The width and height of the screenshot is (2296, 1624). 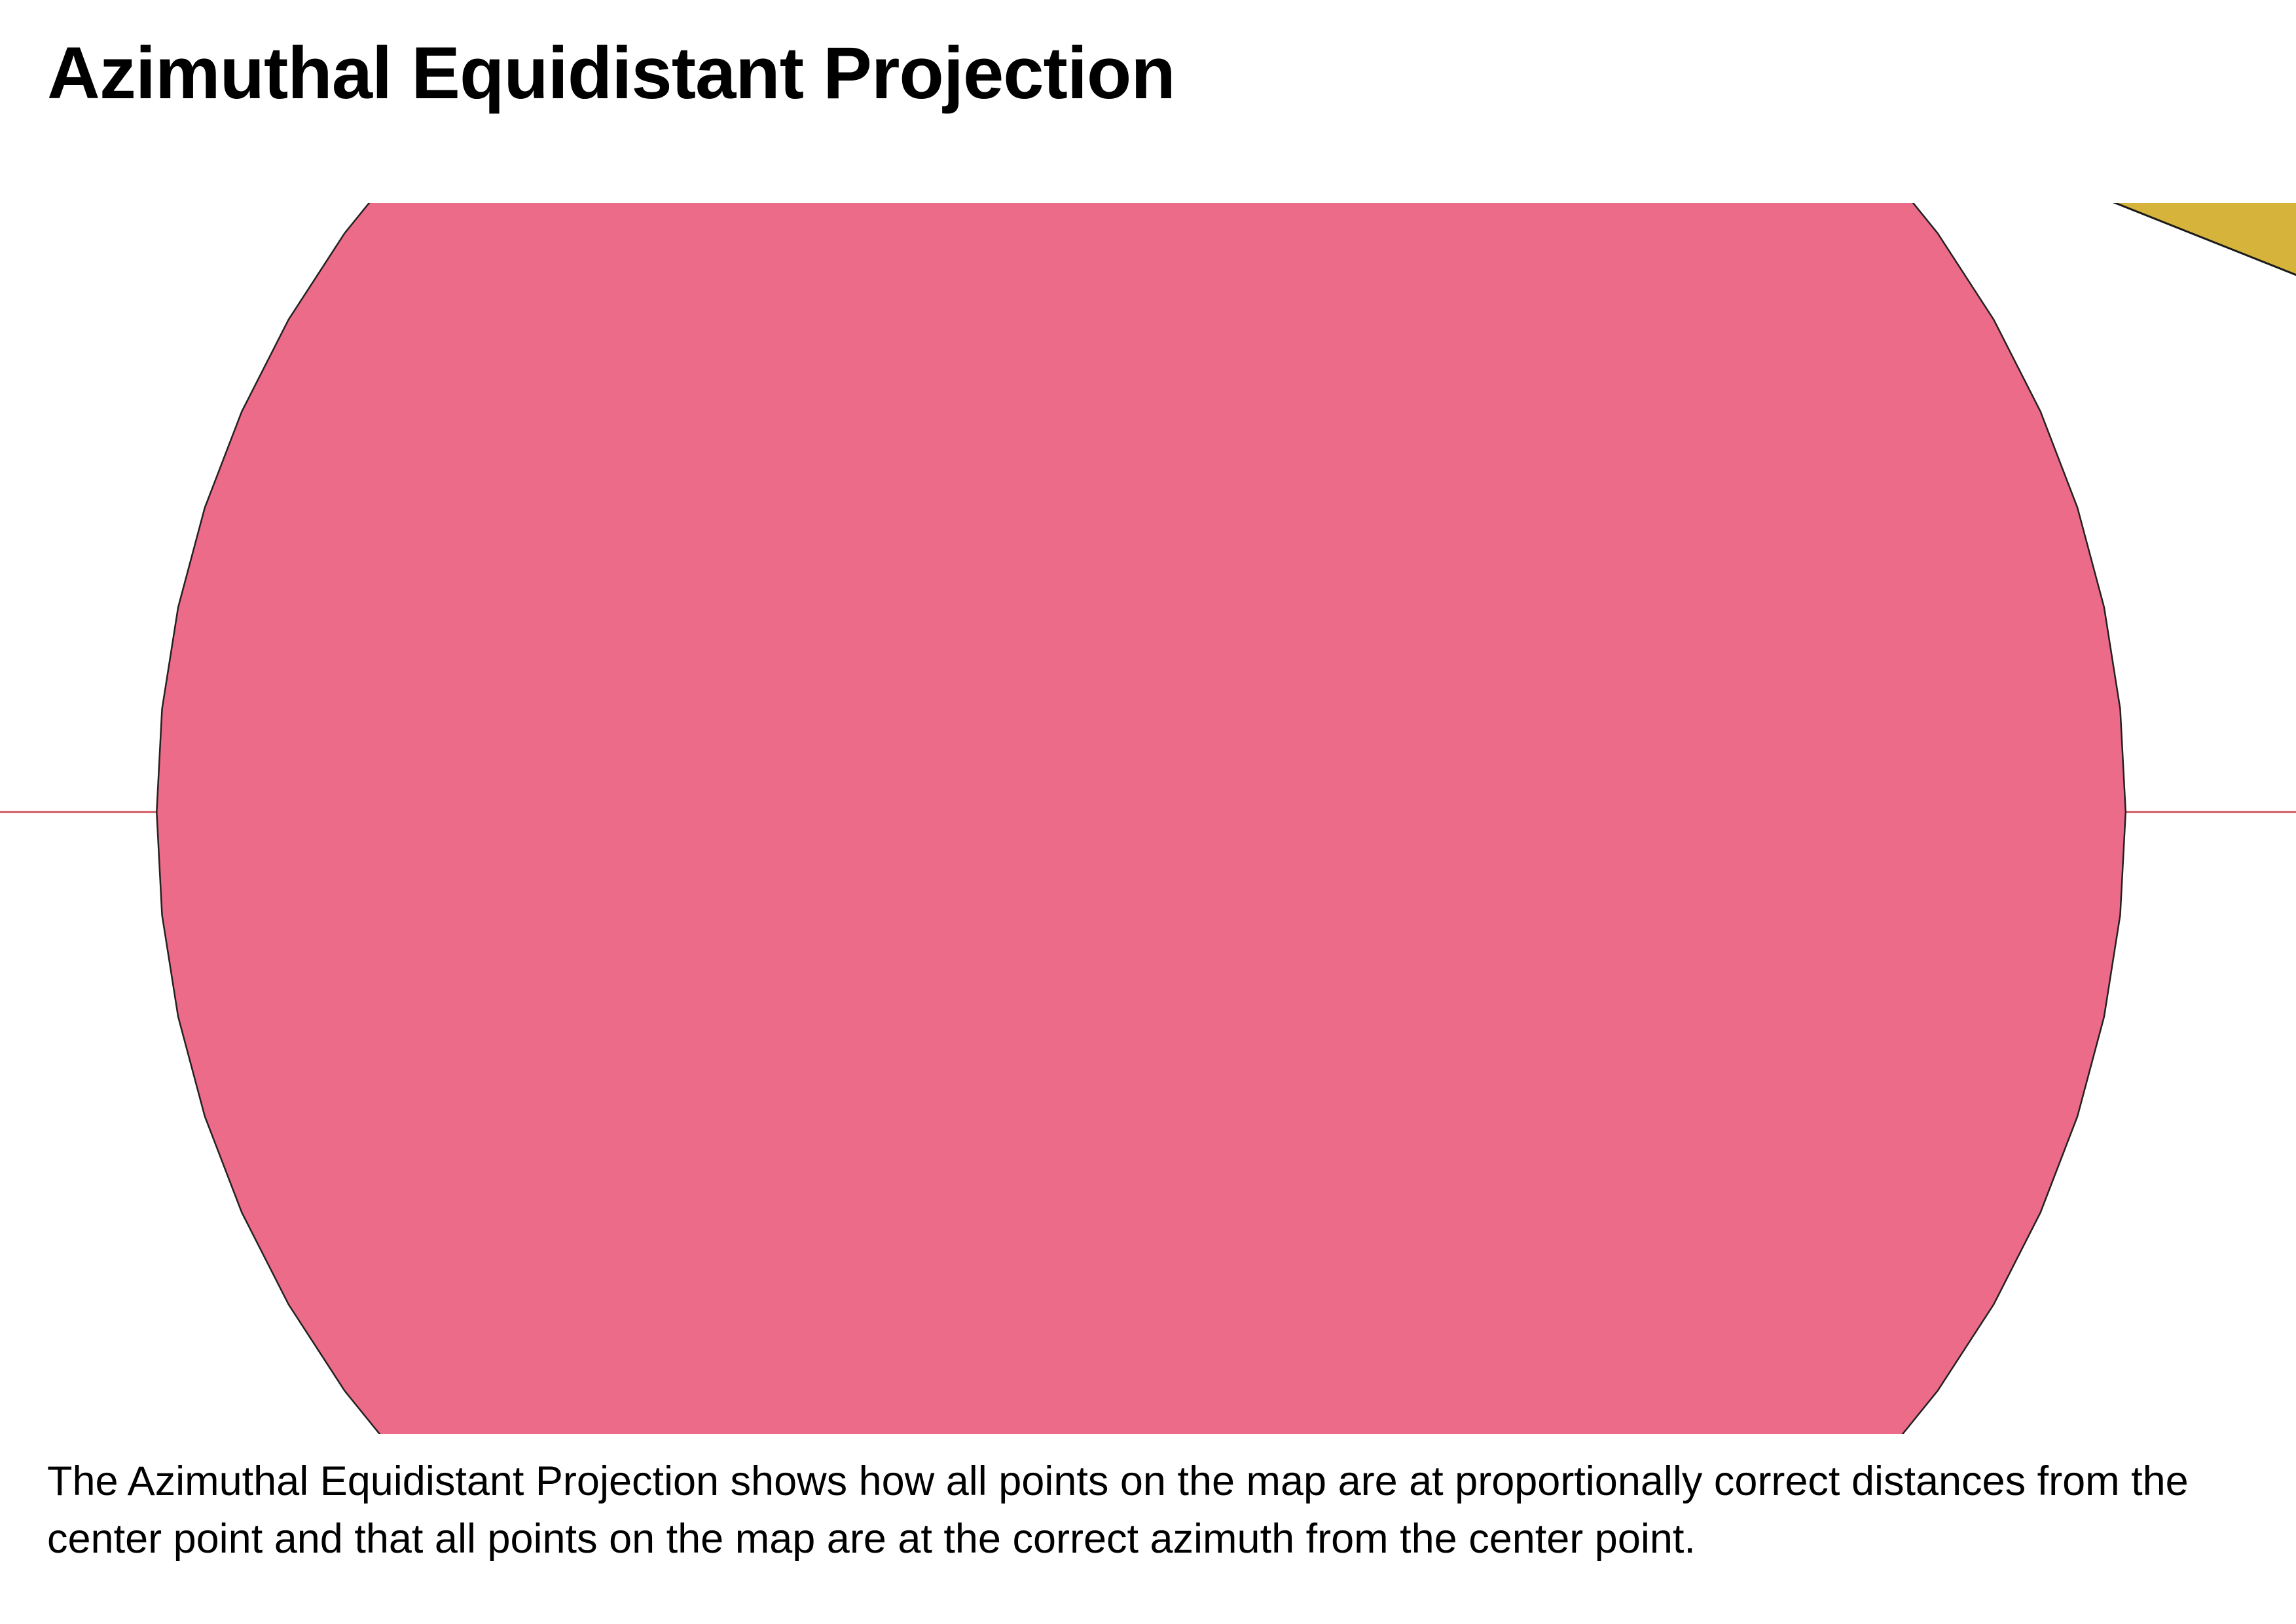 I want to click on africa-landmass, so click(x=2204, y=239).